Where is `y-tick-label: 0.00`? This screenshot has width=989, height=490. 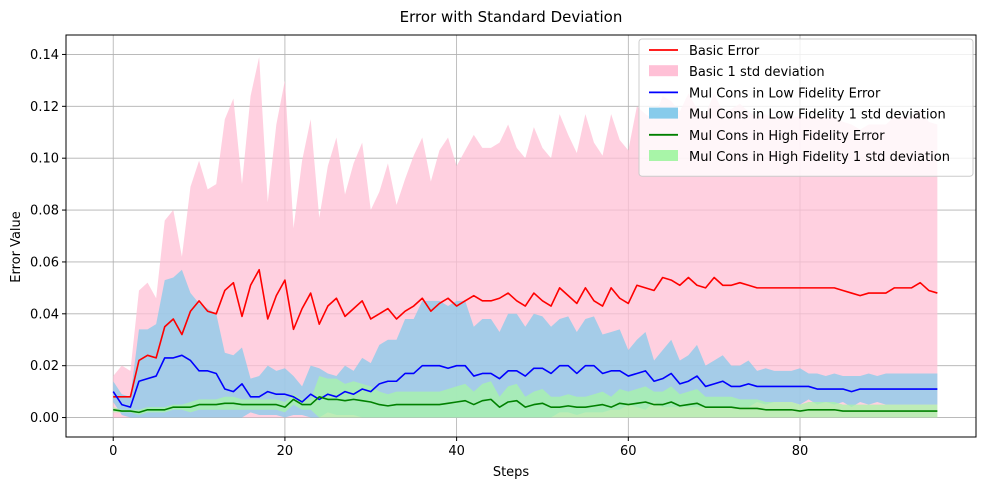
y-tick-label: 0.00 is located at coordinates (44, 418).